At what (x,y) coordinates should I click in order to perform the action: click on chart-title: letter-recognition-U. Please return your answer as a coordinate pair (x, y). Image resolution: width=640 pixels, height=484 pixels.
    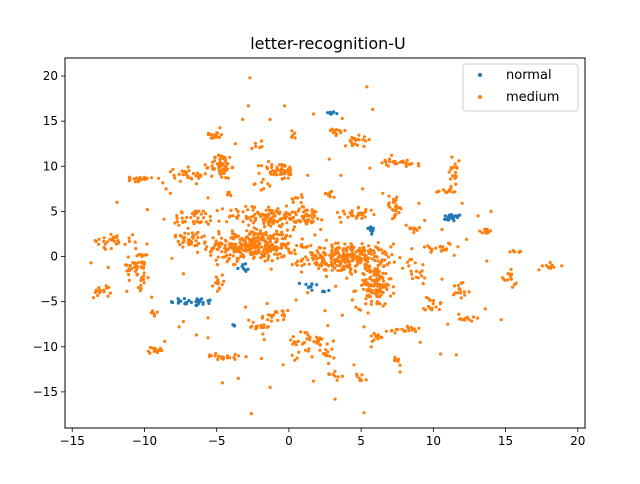
    Looking at the image, I should click on (328, 43).